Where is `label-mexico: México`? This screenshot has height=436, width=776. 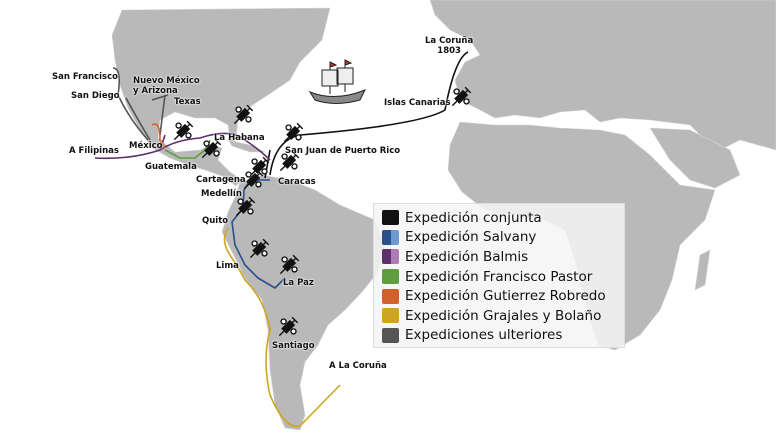 label-mexico: México is located at coordinates (146, 146).